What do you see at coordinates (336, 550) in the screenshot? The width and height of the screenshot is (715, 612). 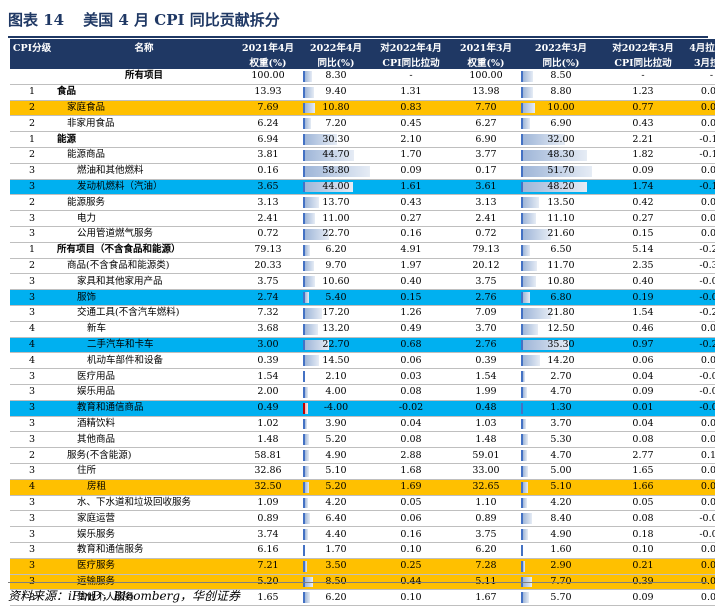 I see `cell-y22-4: 1.70` at bounding box center [336, 550].